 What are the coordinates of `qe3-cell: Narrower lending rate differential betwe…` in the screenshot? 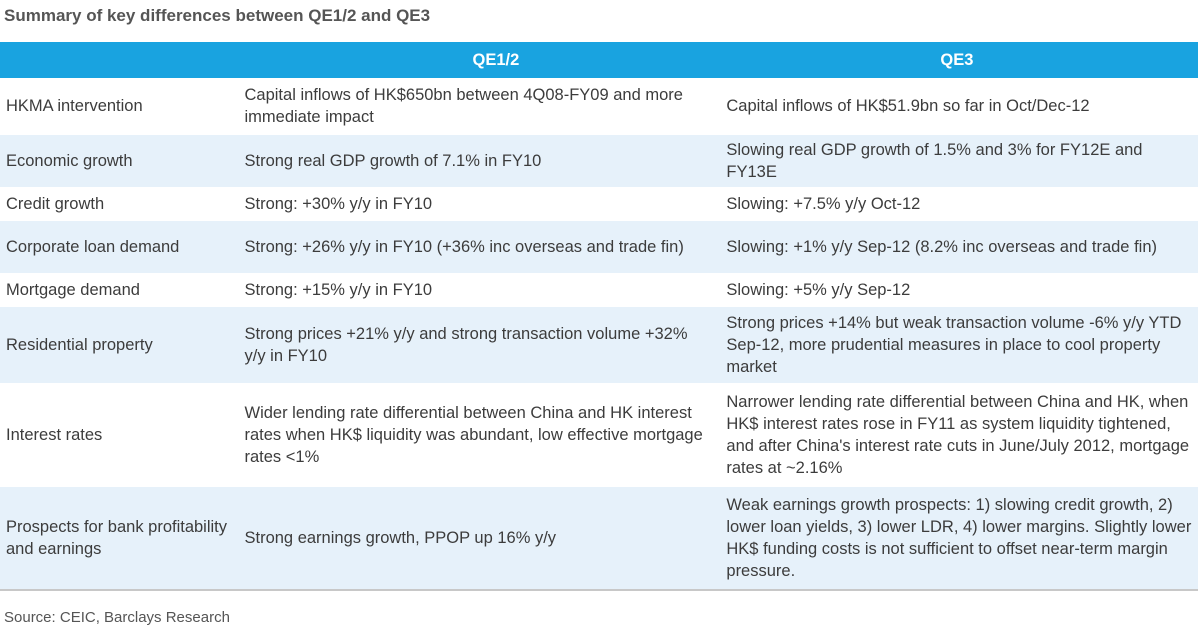 It's located at (957, 435).